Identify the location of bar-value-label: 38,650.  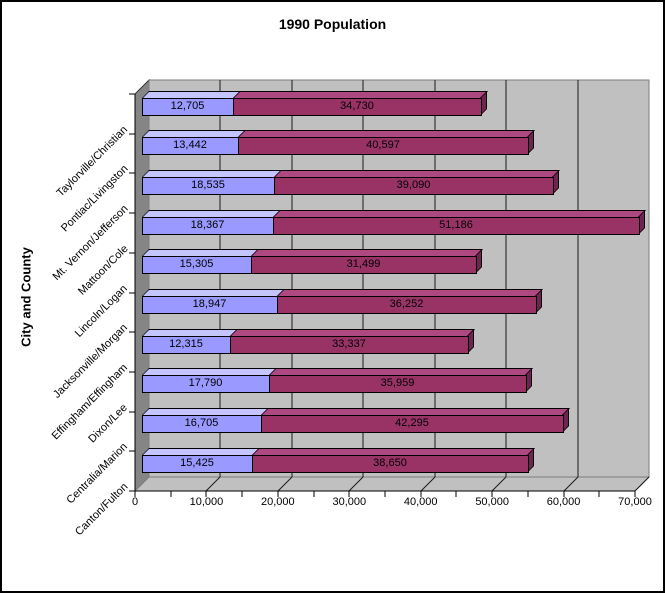
(390, 462).